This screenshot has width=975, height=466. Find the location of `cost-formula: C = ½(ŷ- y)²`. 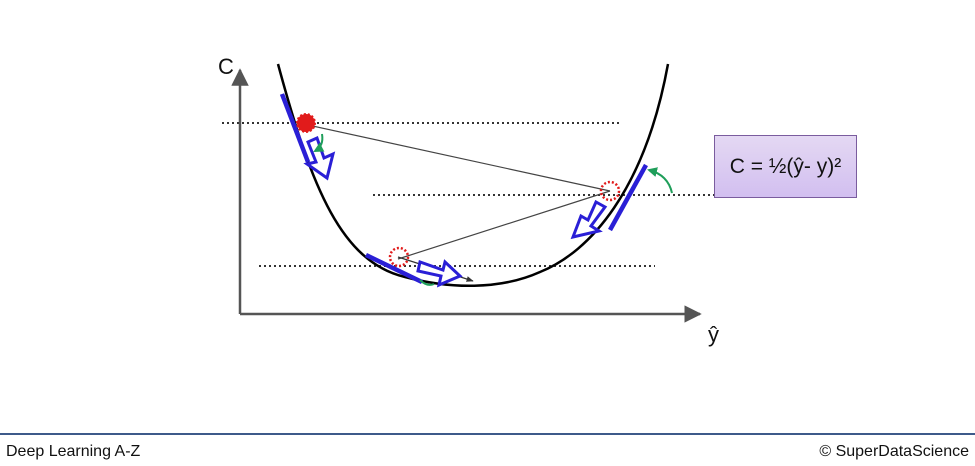

cost-formula: C = ½(ŷ- y)² is located at coordinates (785, 166).